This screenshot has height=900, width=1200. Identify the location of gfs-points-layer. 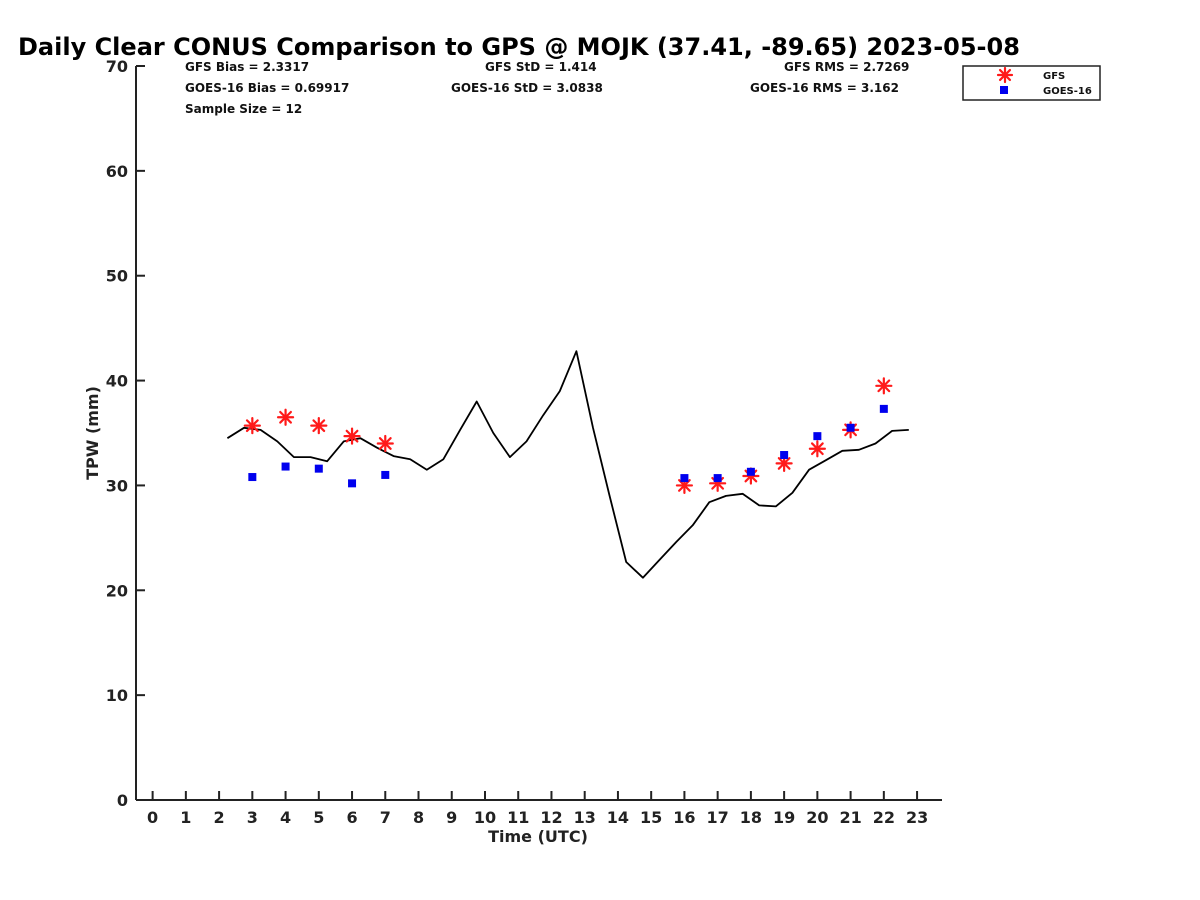
(568, 436).